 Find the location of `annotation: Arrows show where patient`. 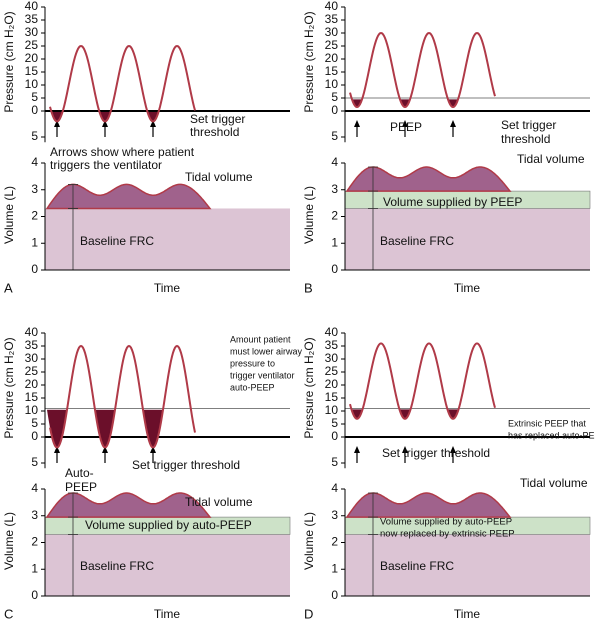

annotation: Arrows show where patient is located at coordinates (122, 152).